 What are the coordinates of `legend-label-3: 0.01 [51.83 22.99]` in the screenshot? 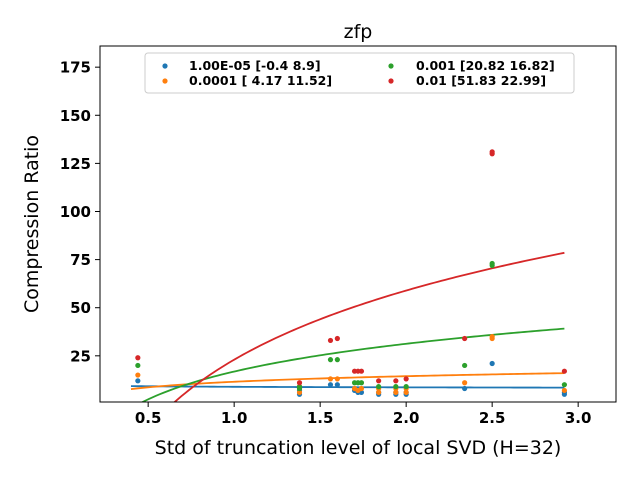 It's located at (481, 80).